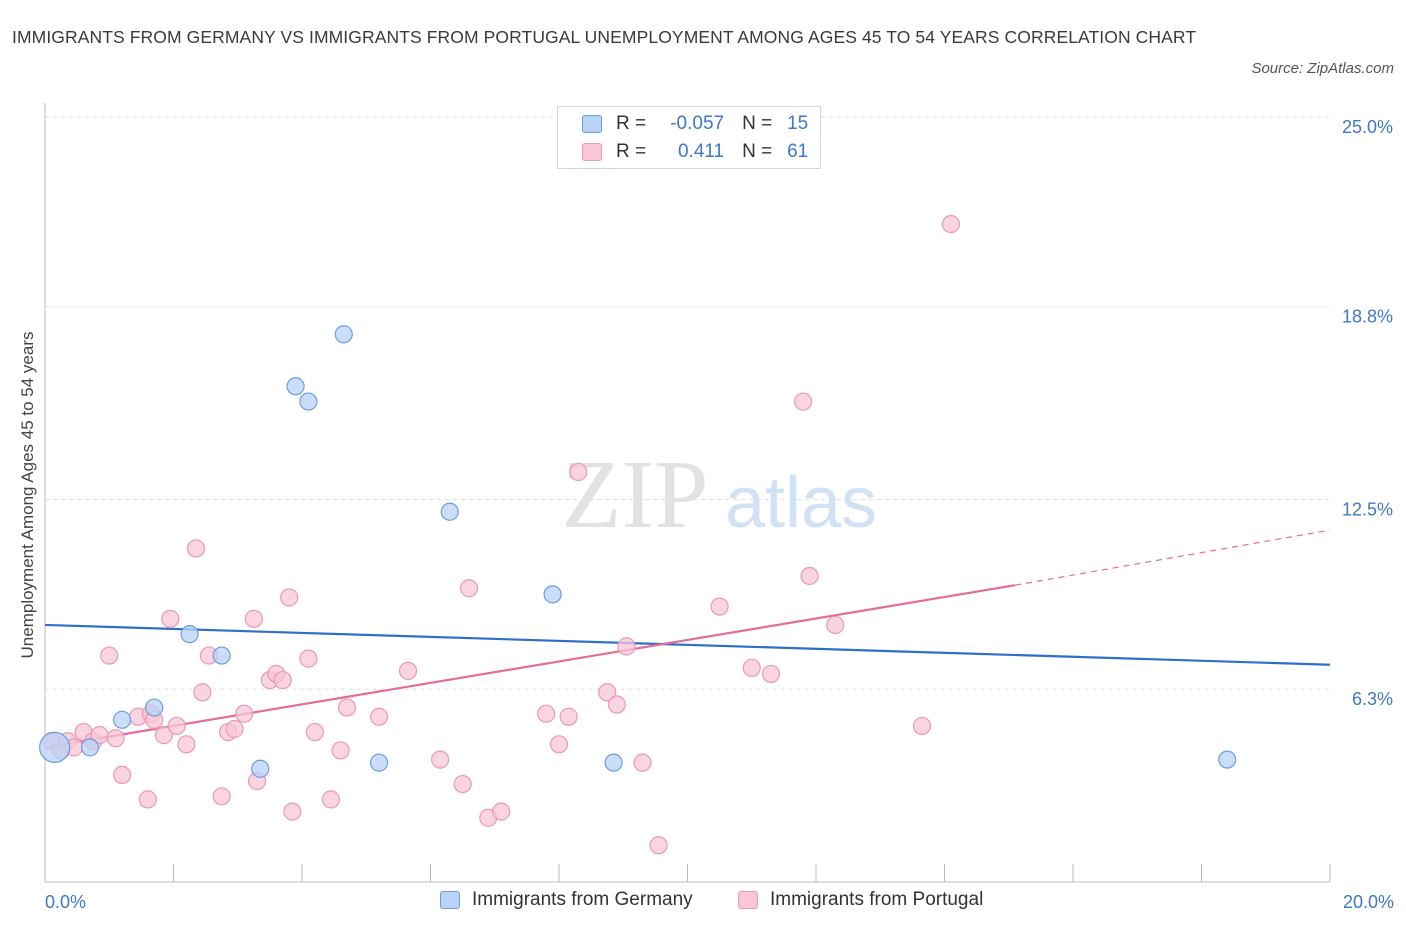  What do you see at coordinates (1372, 699) in the screenshot?
I see `y-tick-label: 6.3%` at bounding box center [1372, 699].